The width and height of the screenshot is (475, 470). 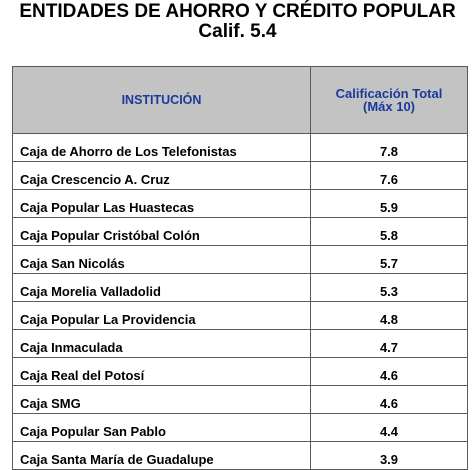 I want to click on column-header-score-line2: (Máx 10), so click(x=389, y=106).